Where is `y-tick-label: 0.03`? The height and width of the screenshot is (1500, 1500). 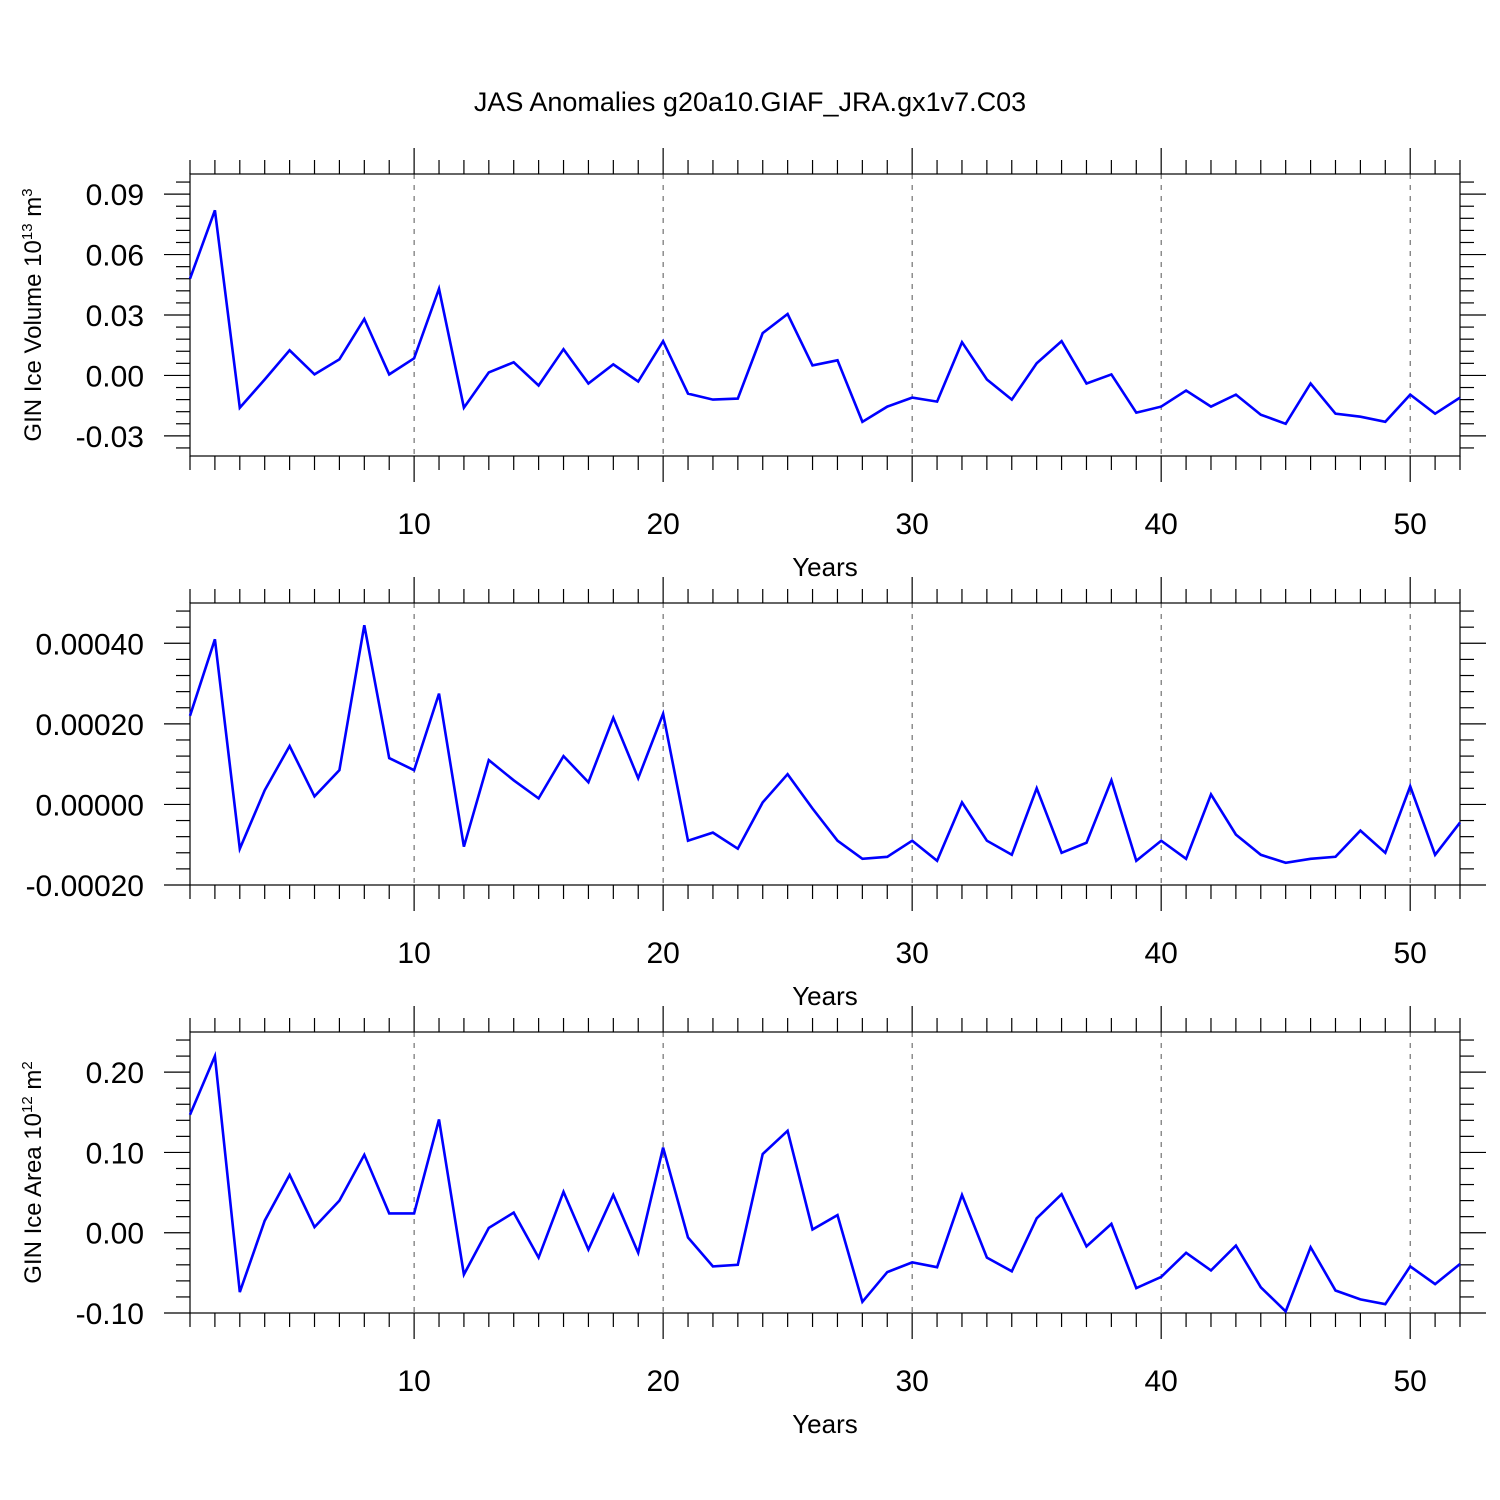
y-tick-label: 0.03 is located at coordinates (115, 316).